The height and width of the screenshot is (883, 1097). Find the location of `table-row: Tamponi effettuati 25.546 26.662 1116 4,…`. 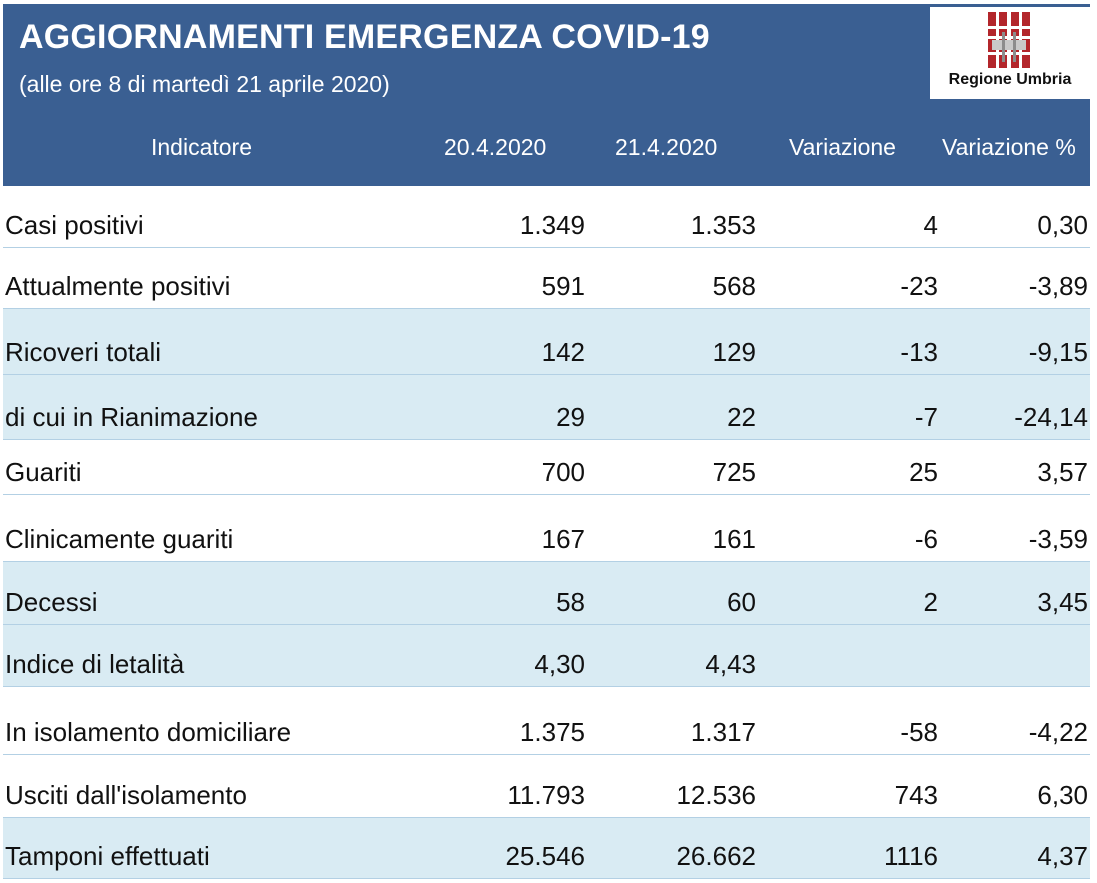

table-row: Tamponi effettuati 25.546 26.662 1116 4,… is located at coordinates (546, 848).